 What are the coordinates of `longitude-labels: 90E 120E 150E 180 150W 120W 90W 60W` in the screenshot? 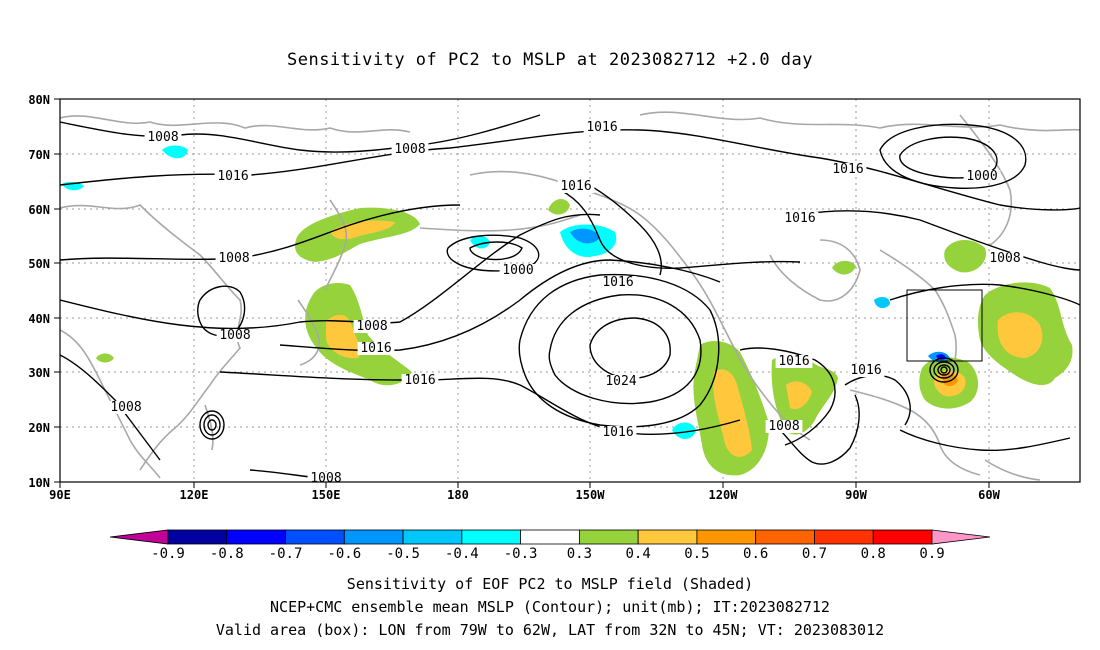 It's located at (524, 495).